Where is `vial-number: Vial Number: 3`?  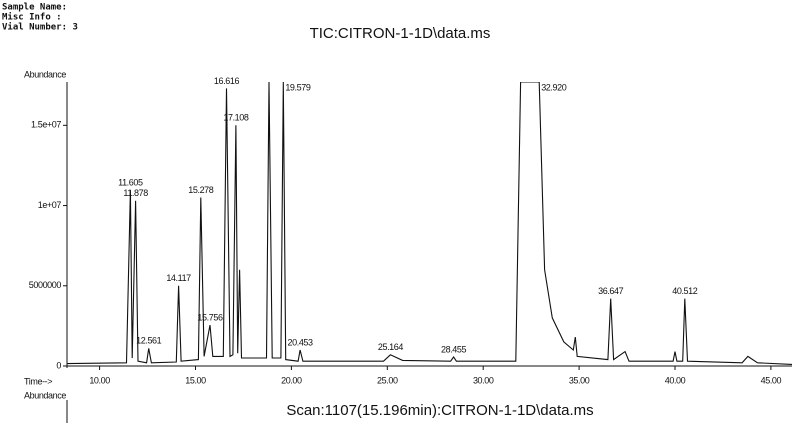 vial-number: Vial Number: 3 is located at coordinates (40, 27).